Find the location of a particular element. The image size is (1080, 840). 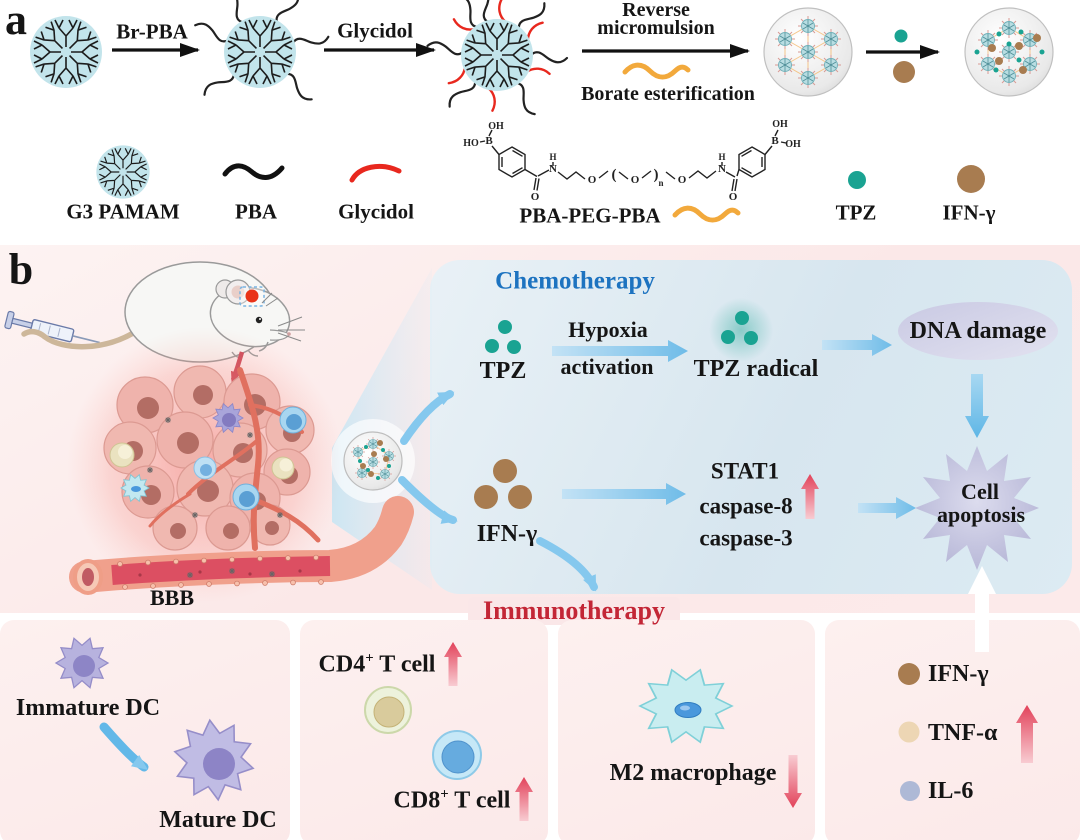

apoptosis-label: apoptosis is located at coordinates (981, 514).